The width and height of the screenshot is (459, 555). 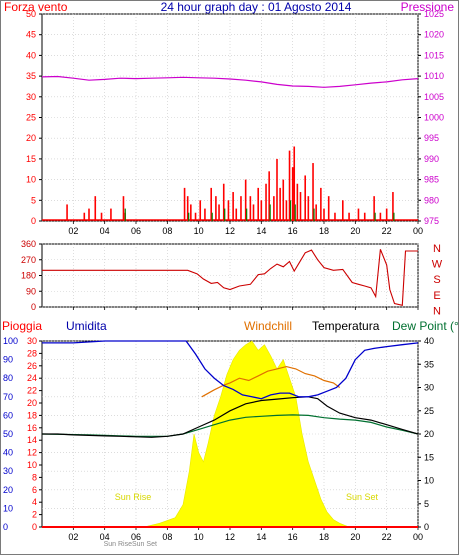 I want to click on wind-tick-label-10: 10, so click(x=31, y=180).